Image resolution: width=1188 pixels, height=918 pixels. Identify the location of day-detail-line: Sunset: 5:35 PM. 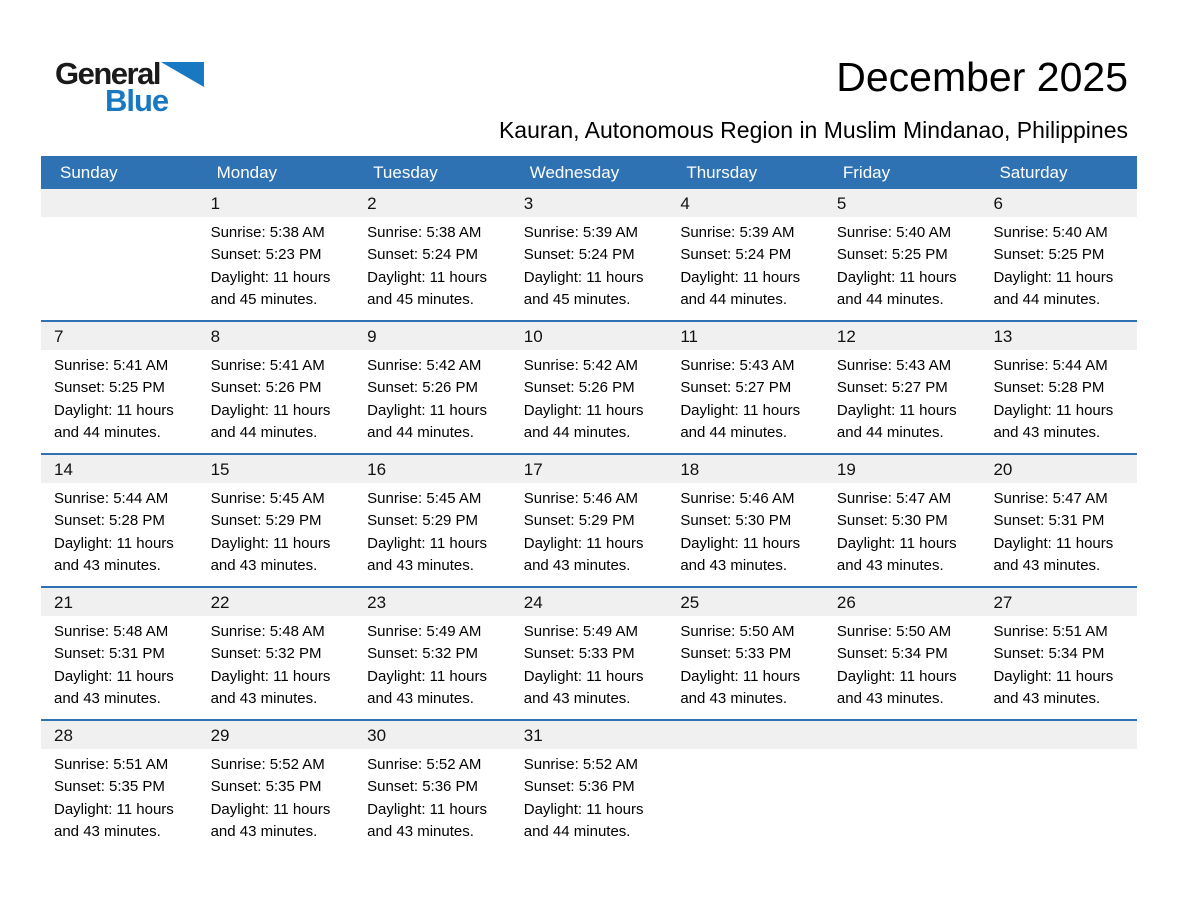
(109, 787).